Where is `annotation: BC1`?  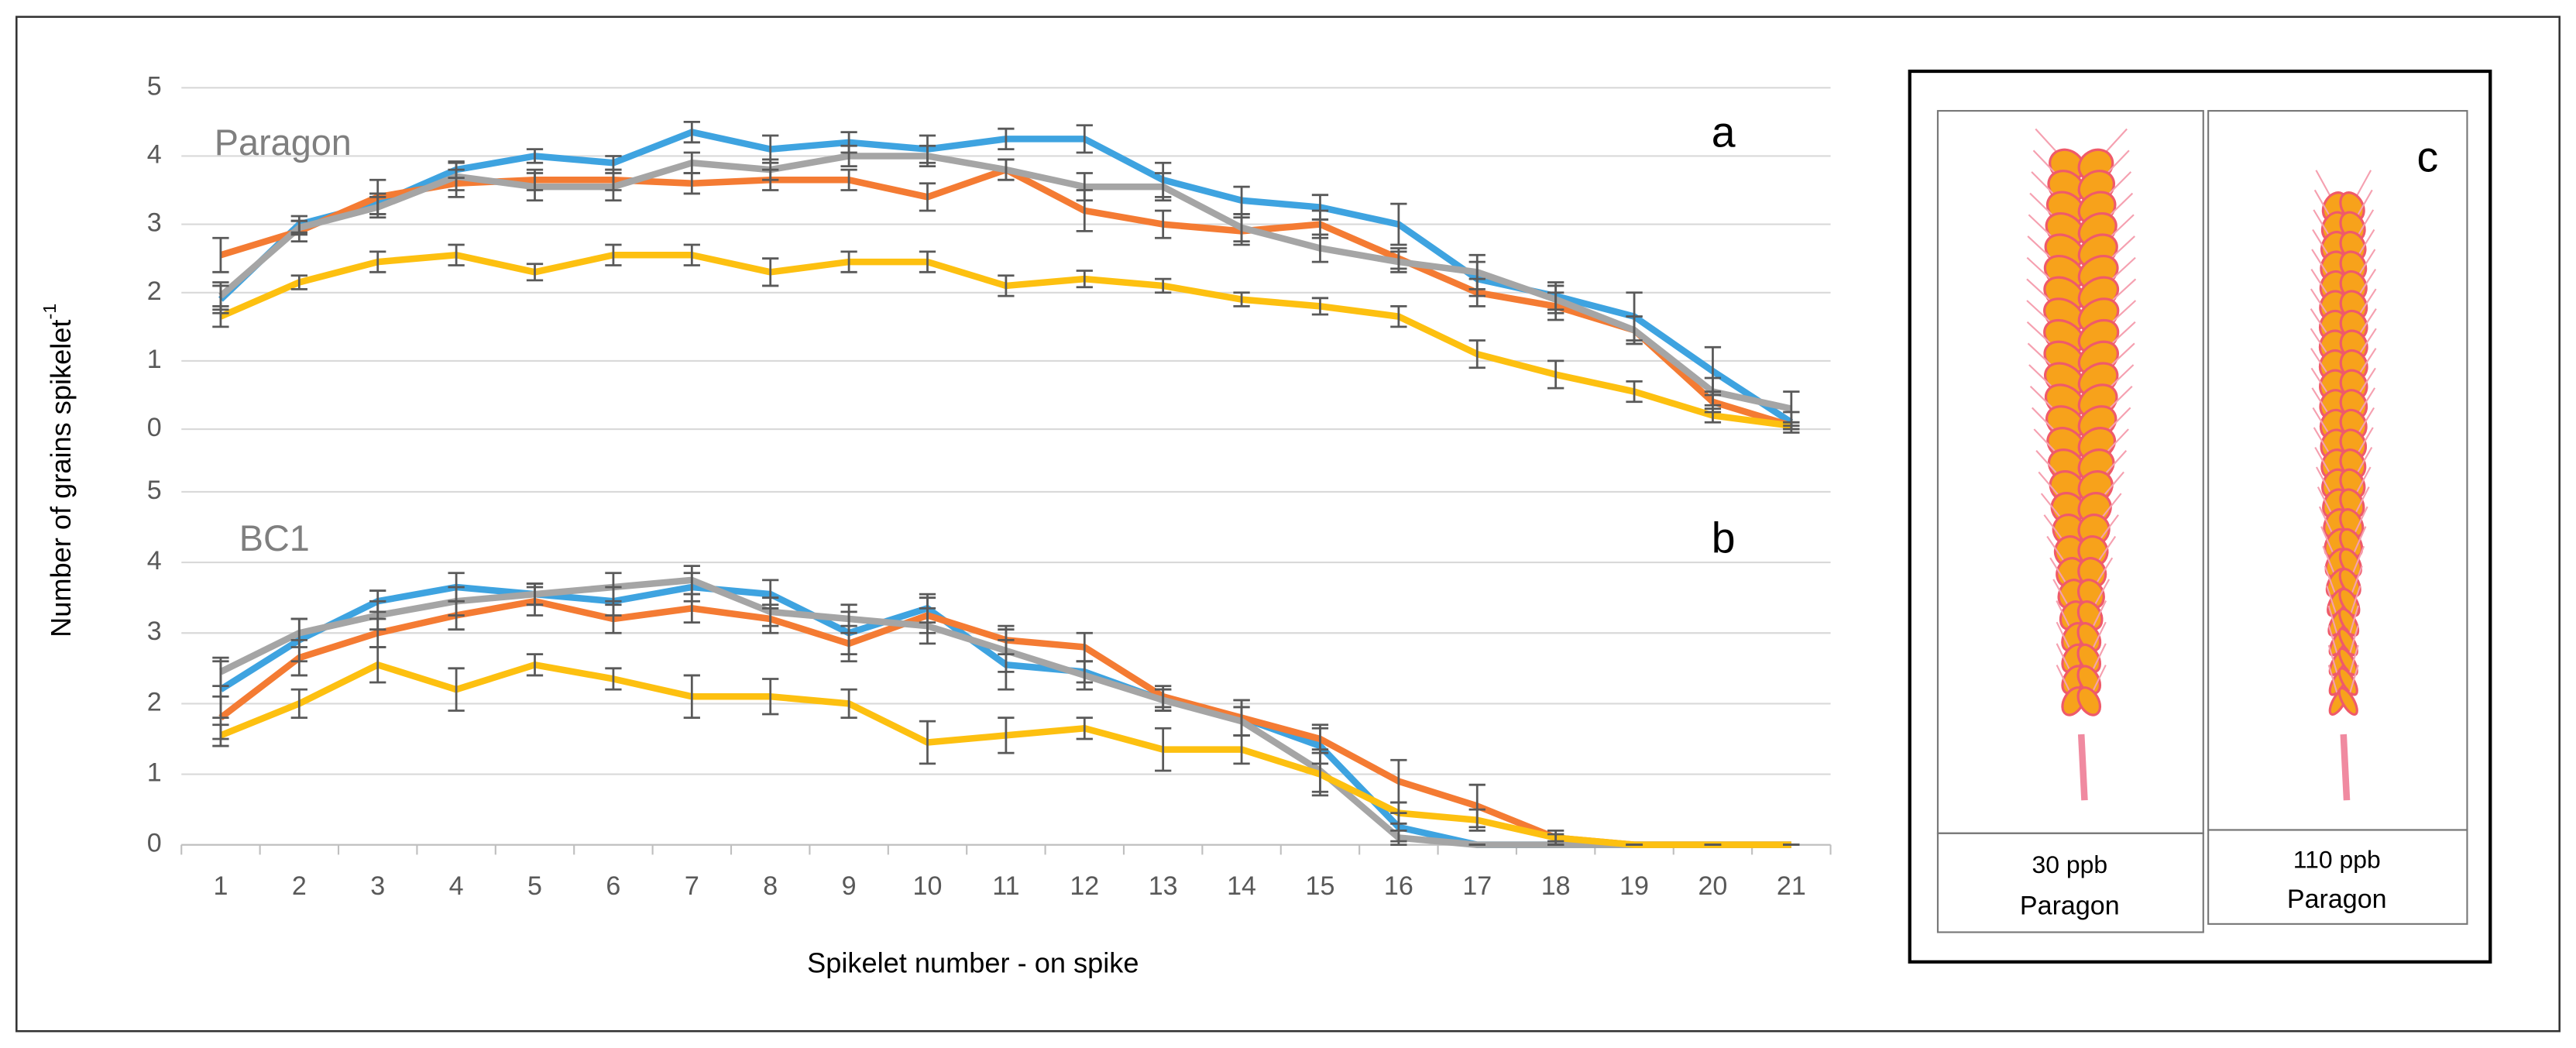
annotation: BC1 is located at coordinates (274, 538).